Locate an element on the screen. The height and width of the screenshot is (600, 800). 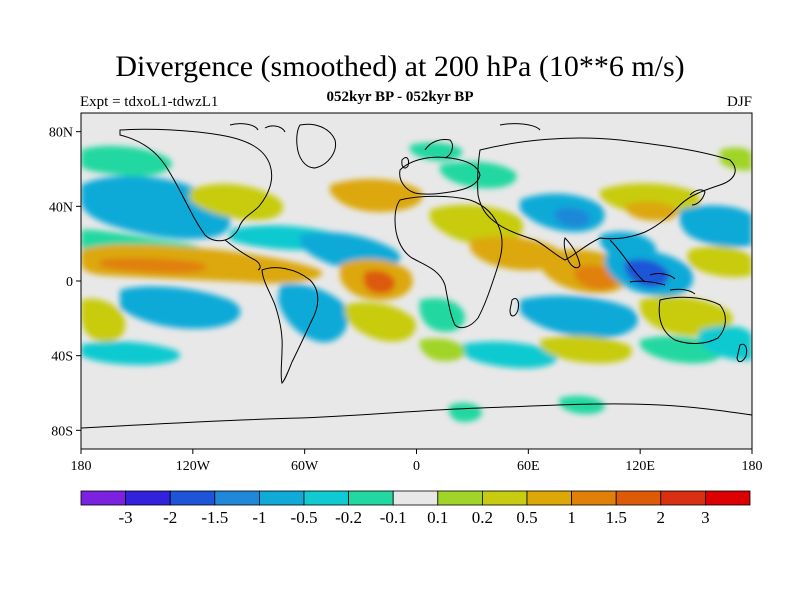
coastline-africa is located at coordinates (448, 262).